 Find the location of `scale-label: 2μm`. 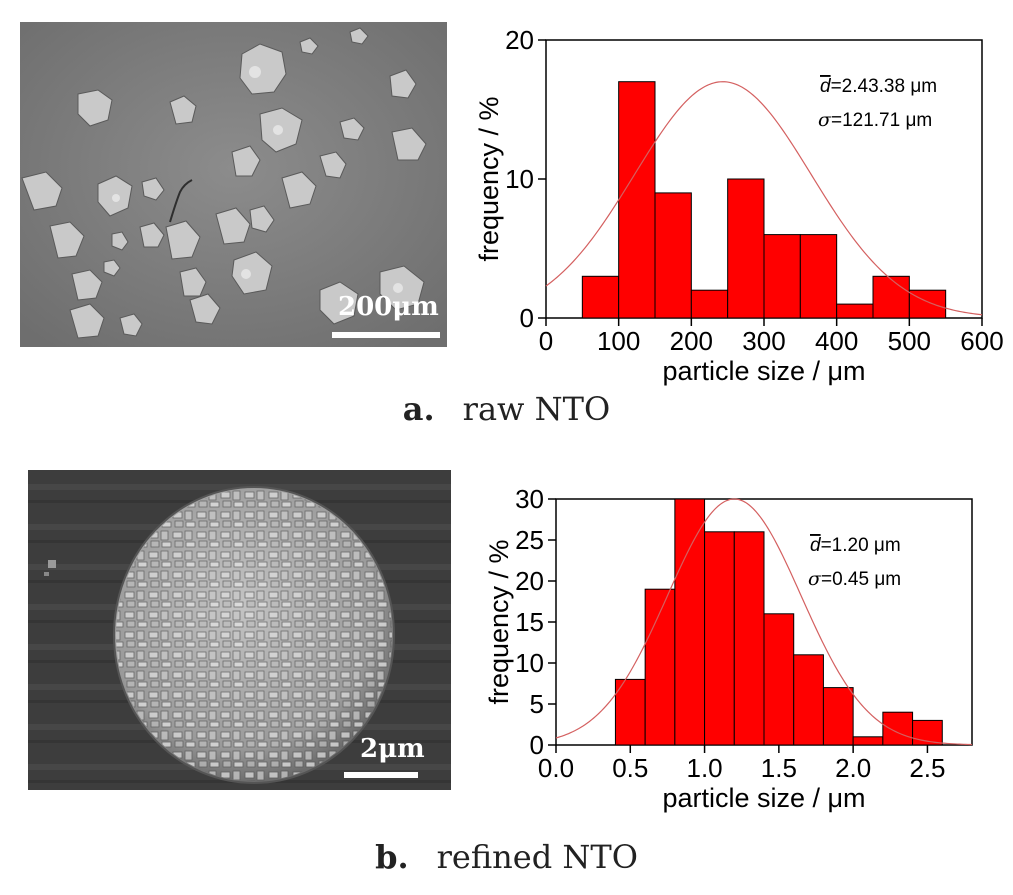

scale-label: 2μm is located at coordinates (392, 749).